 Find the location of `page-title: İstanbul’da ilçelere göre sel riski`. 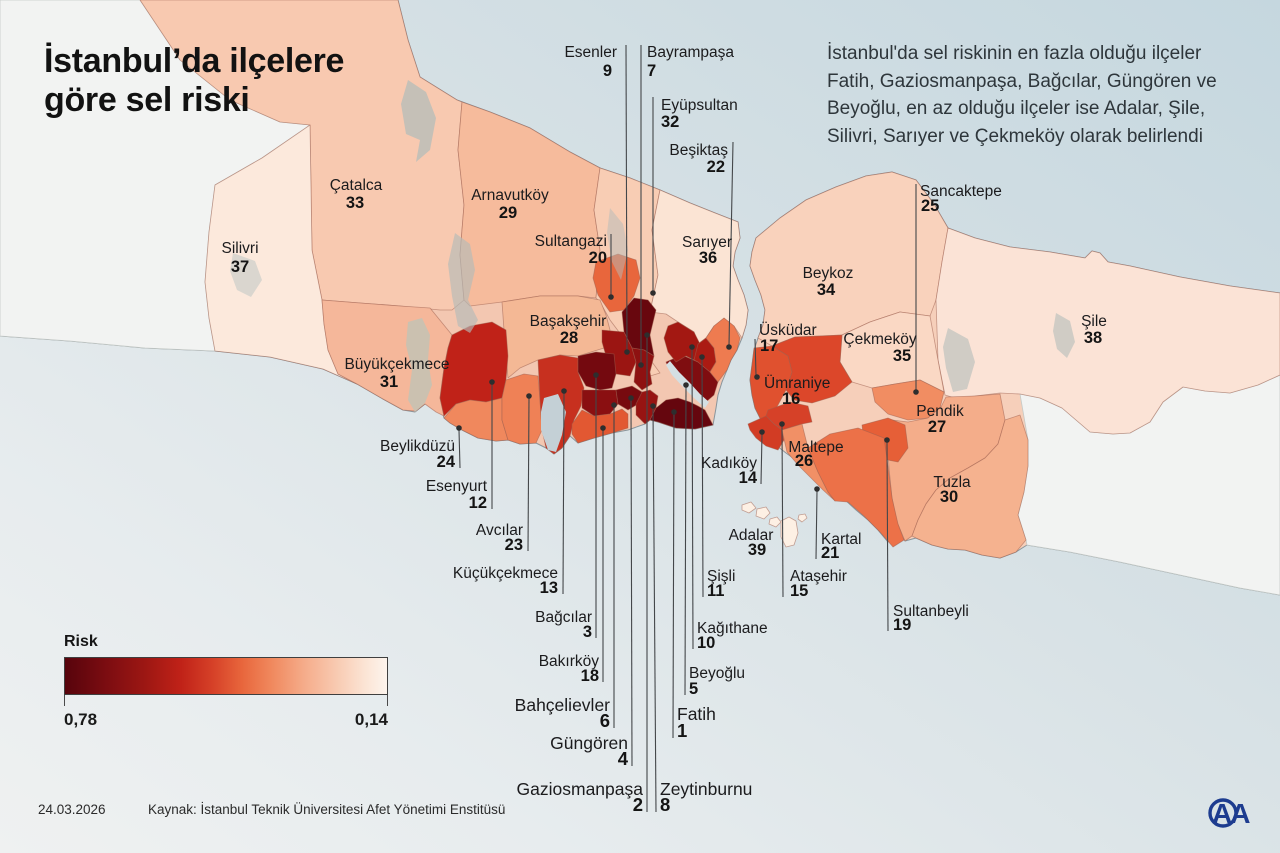

page-title: İstanbul’da ilçelere göre sel riski is located at coordinates (194, 81).